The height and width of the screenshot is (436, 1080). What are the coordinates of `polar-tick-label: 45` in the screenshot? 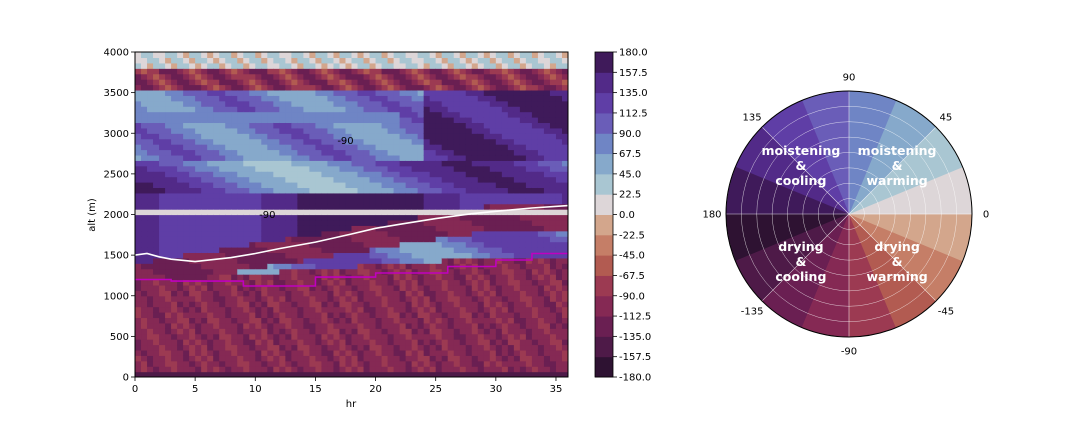 It's located at (946, 118).